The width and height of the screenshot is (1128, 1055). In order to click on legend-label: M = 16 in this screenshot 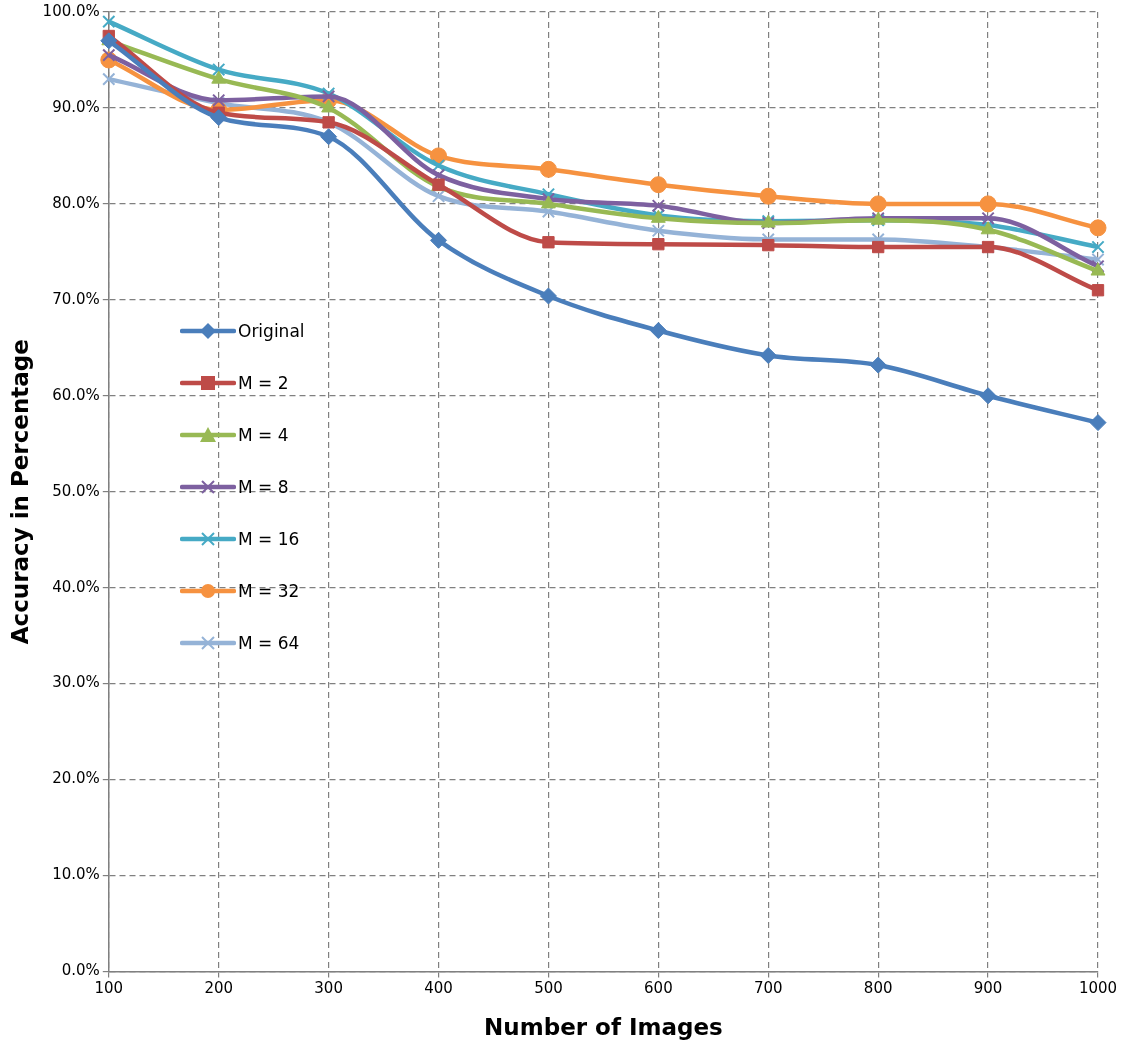, I will do `click(269, 539)`.